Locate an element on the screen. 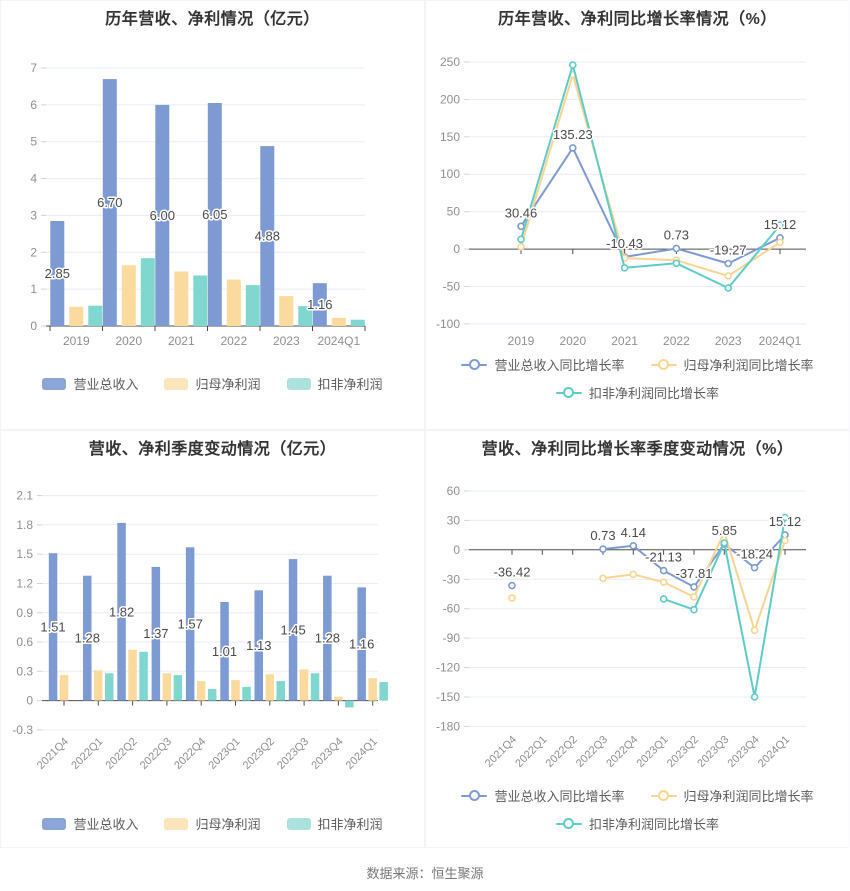 This screenshot has height=891, width=850. value-label: 4.88 is located at coordinates (267, 236).